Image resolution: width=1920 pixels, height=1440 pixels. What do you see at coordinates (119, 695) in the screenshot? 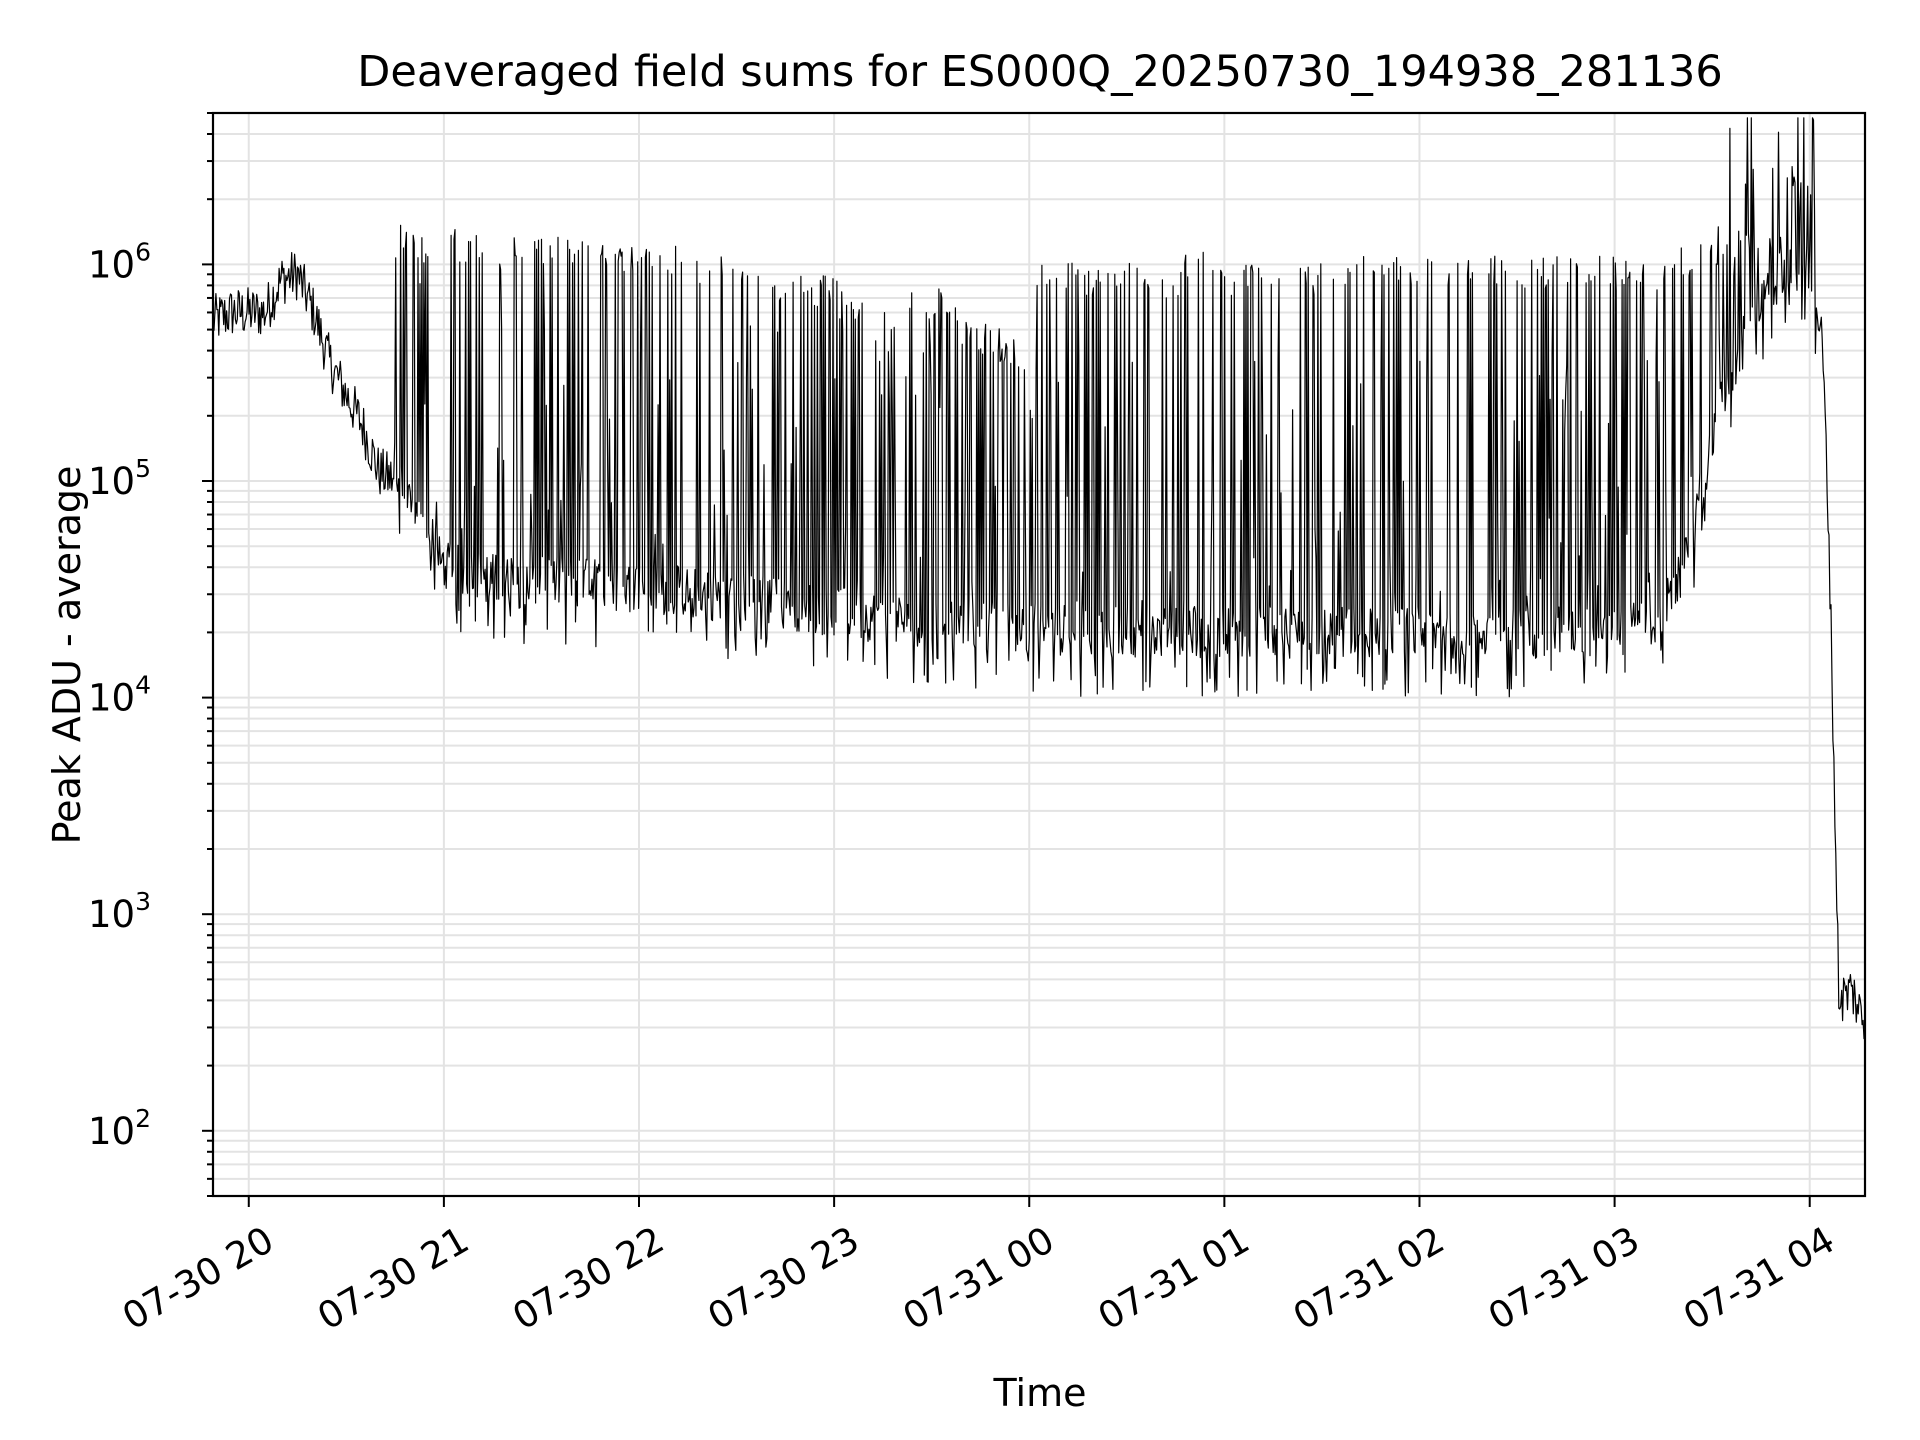
I see `y-tick-label: 10⁴` at bounding box center [119, 695].